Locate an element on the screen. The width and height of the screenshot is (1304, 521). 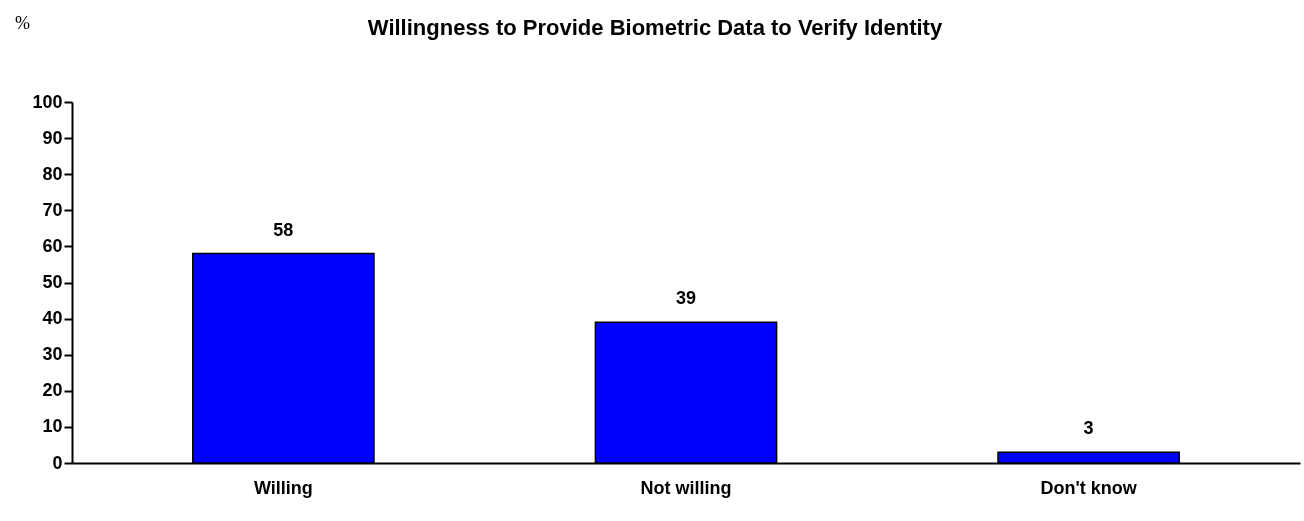
y-tick-label: 0 is located at coordinates (57, 462).